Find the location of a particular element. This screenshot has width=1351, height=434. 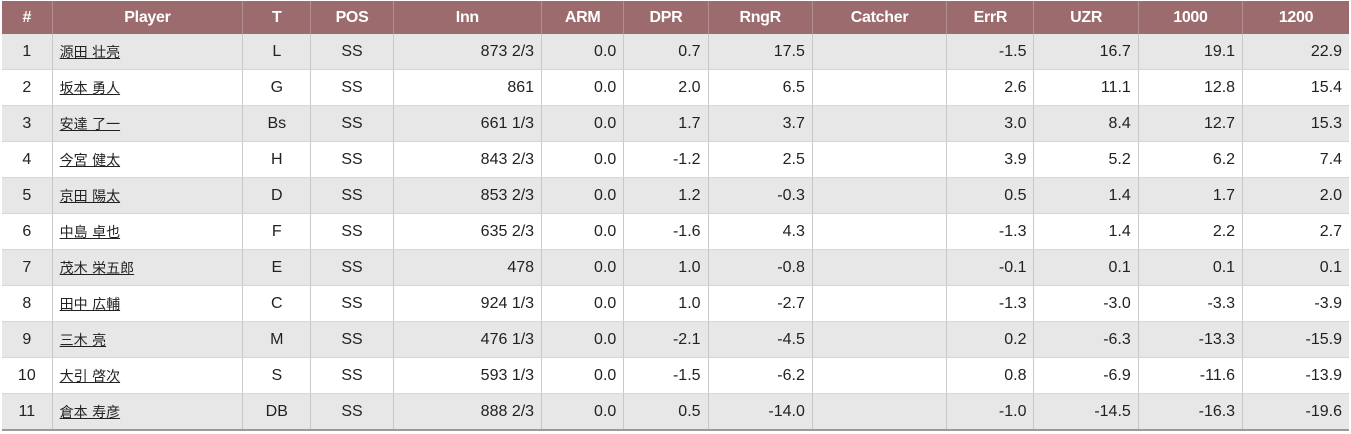

cell-per1000: 1.7 is located at coordinates (1191, 195).